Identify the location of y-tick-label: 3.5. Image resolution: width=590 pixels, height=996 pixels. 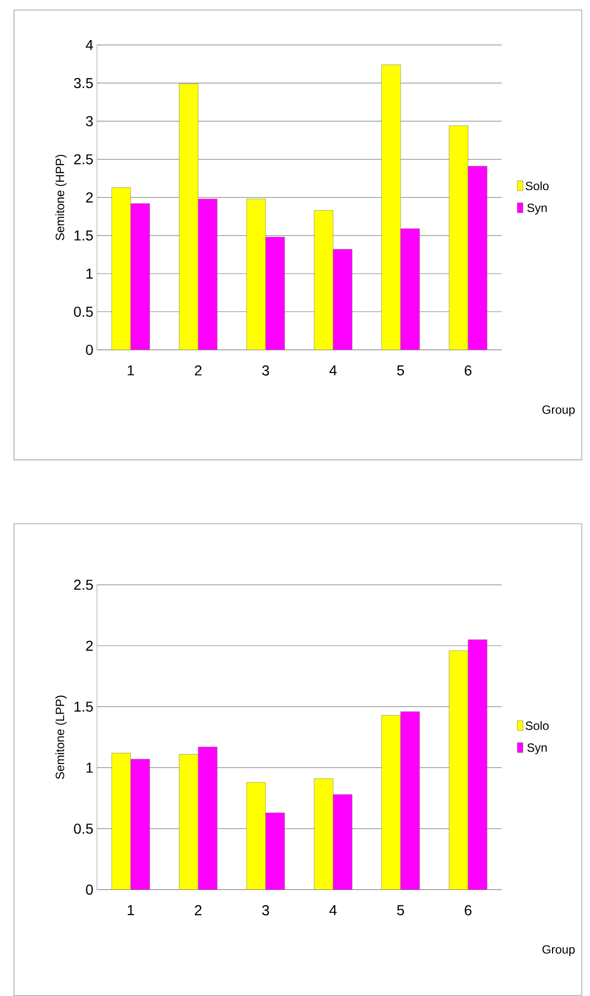
(83, 83).